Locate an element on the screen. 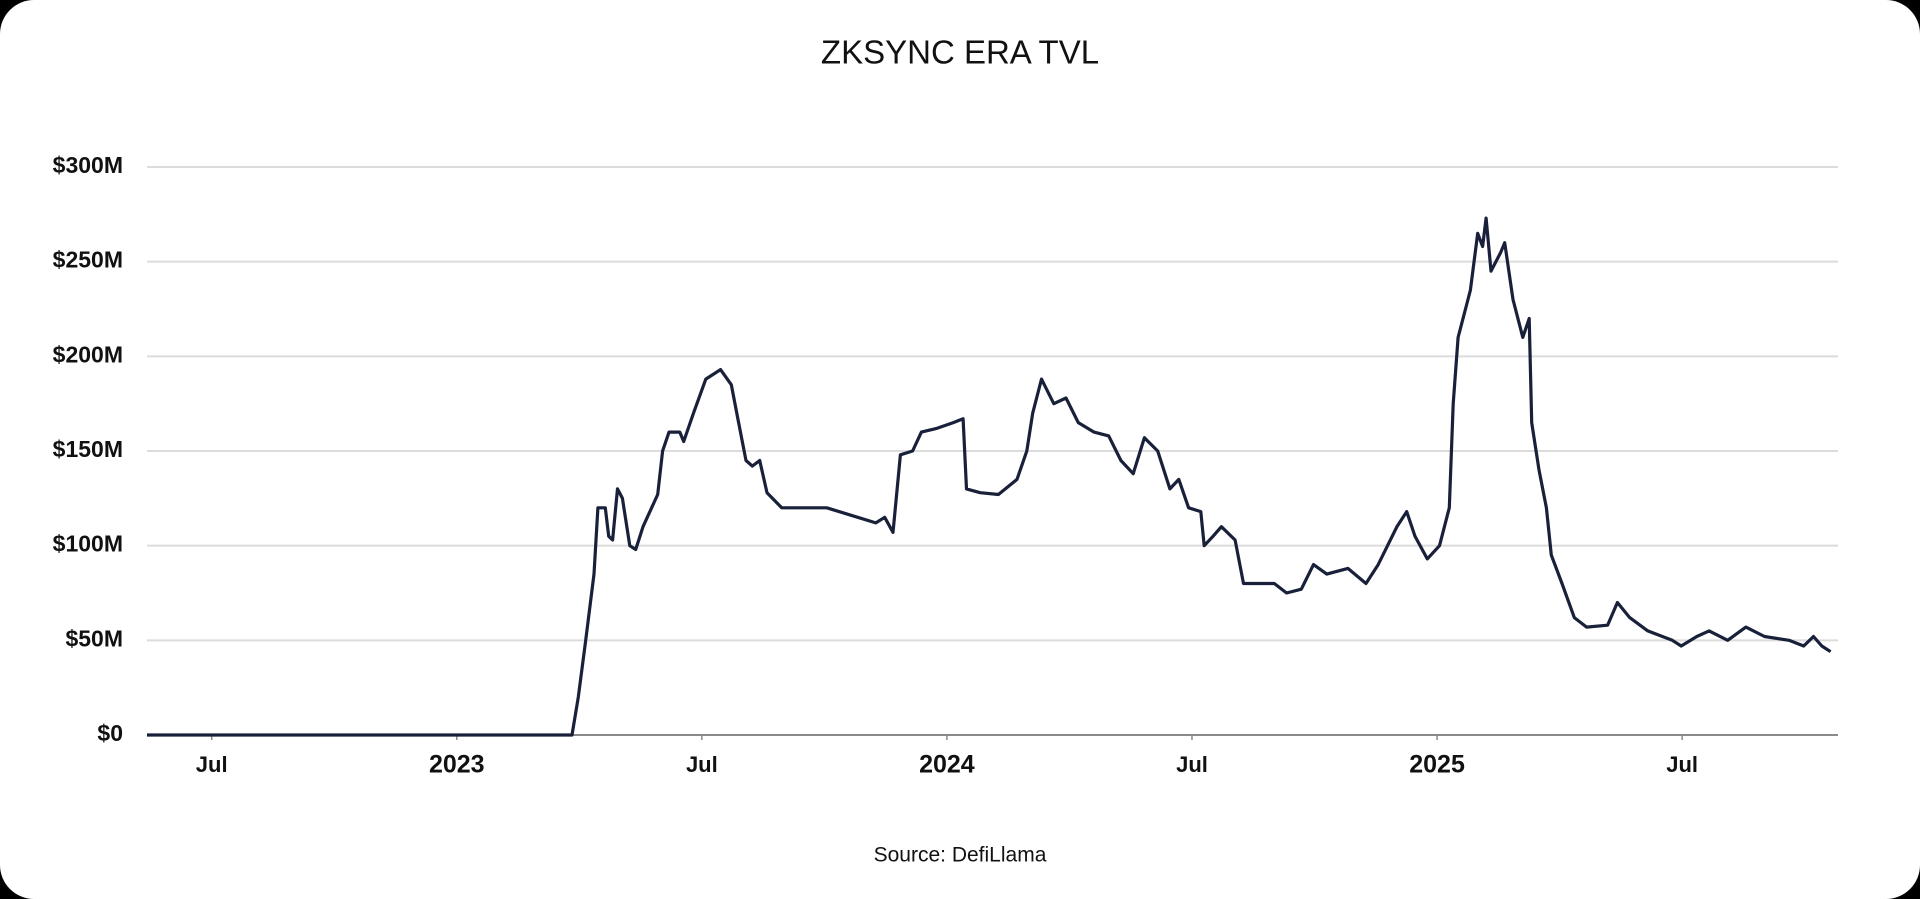 The width and height of the screenshot is (1920, 899). y-tick-label: $200M is located at coordinates (88, 354).